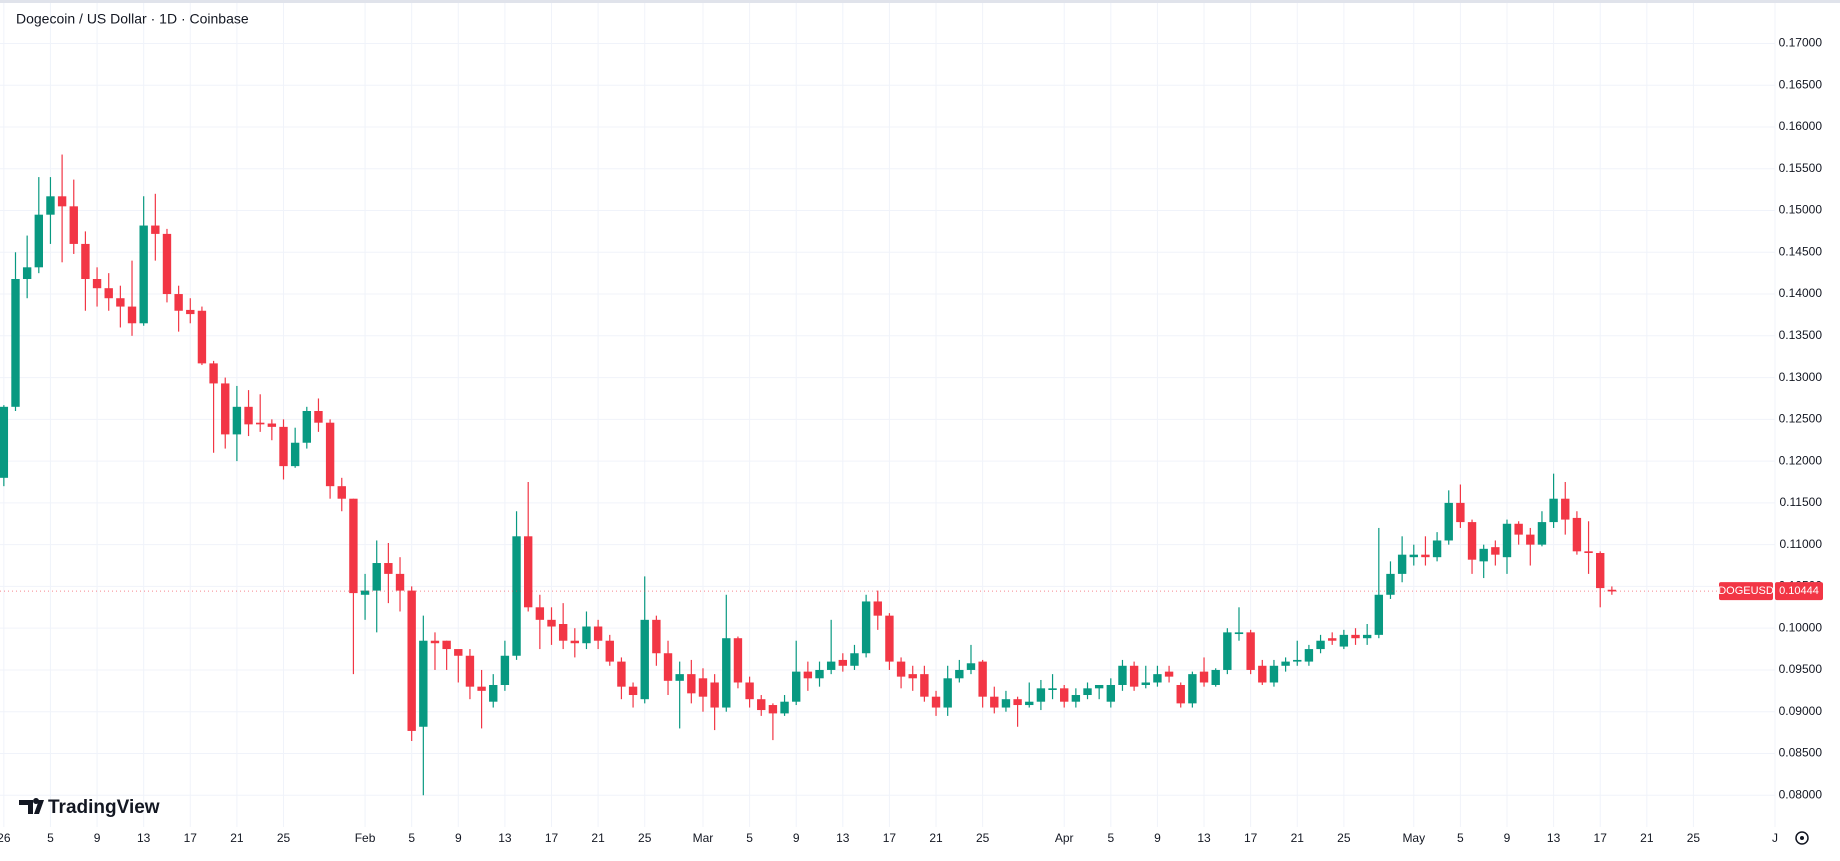 This screenshot has height=861, width=1840. What do you see at coordinates (1801, 168) in the screenshot?
I see `y-tick-label: 0.15500` at bounding box center [1801, 168].